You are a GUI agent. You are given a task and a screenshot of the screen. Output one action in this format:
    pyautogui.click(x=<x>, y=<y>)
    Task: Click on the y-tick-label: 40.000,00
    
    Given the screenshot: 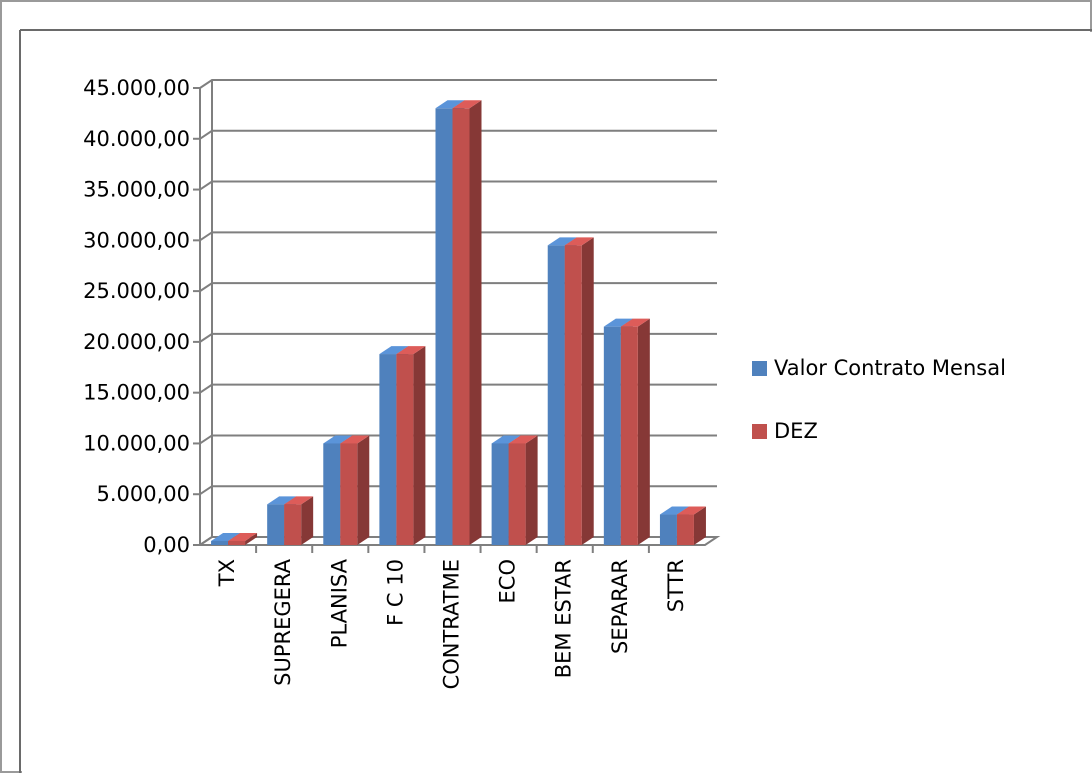 What is the action you would take?
    pyautogui.click(x=136, y=139)
    